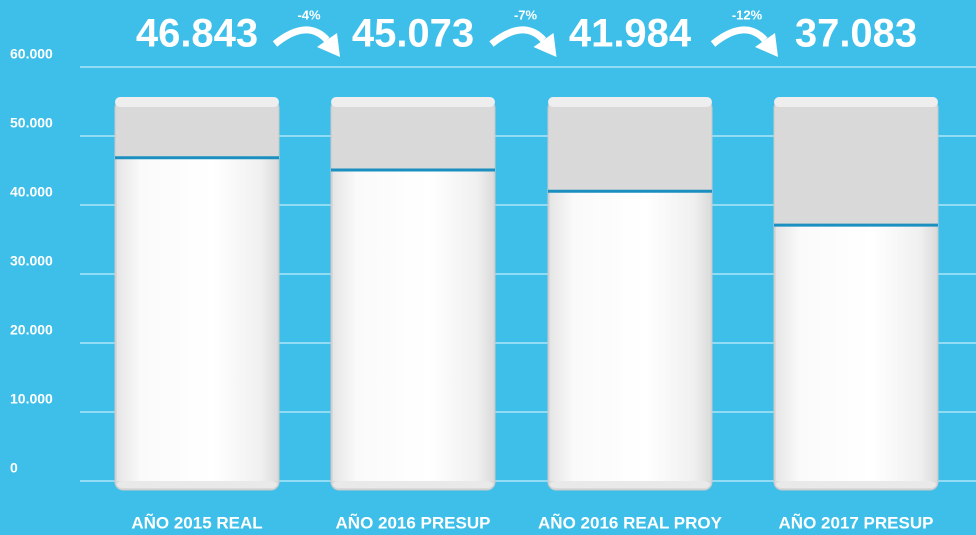 Image resolution: width=976 pixels, height=535 pixels. I want to click on change-label: -12%, so click(747, 14).